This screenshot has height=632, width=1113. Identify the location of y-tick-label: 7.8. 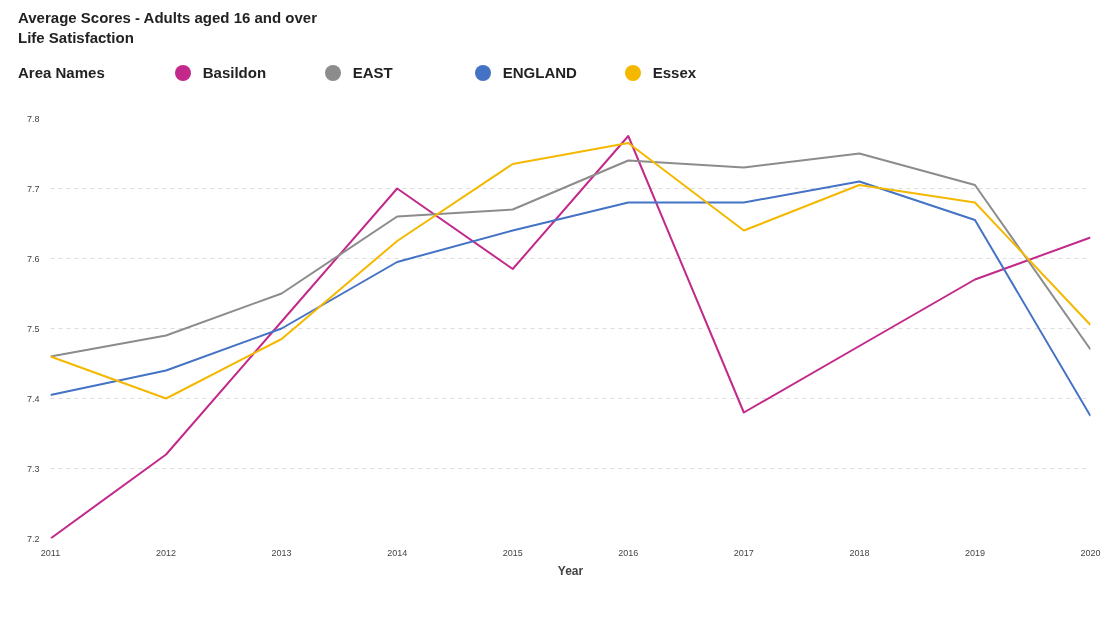
(33, 118).